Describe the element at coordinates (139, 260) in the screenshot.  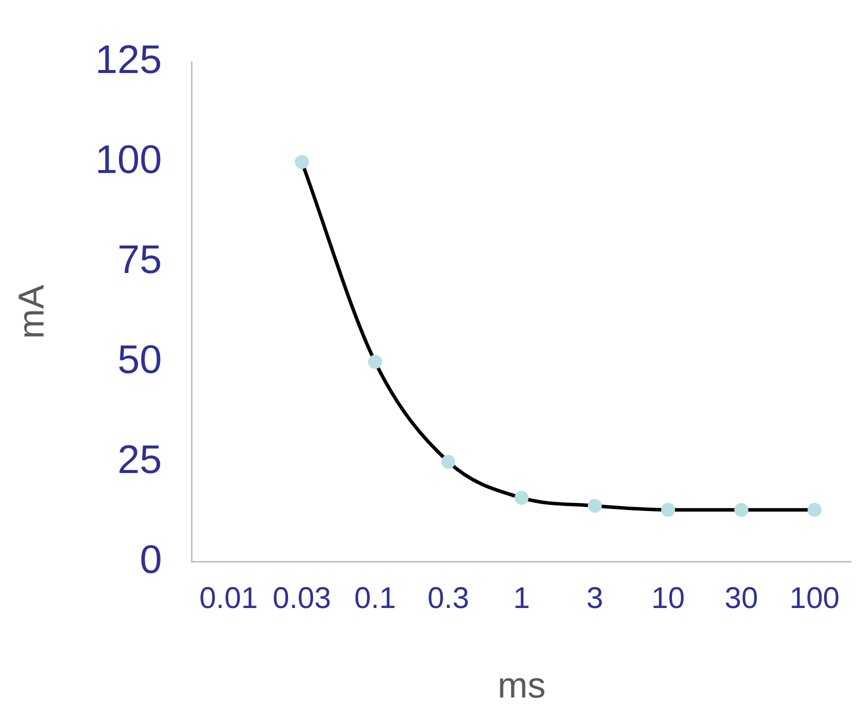
I see `y-tick-label: 75` at that location.